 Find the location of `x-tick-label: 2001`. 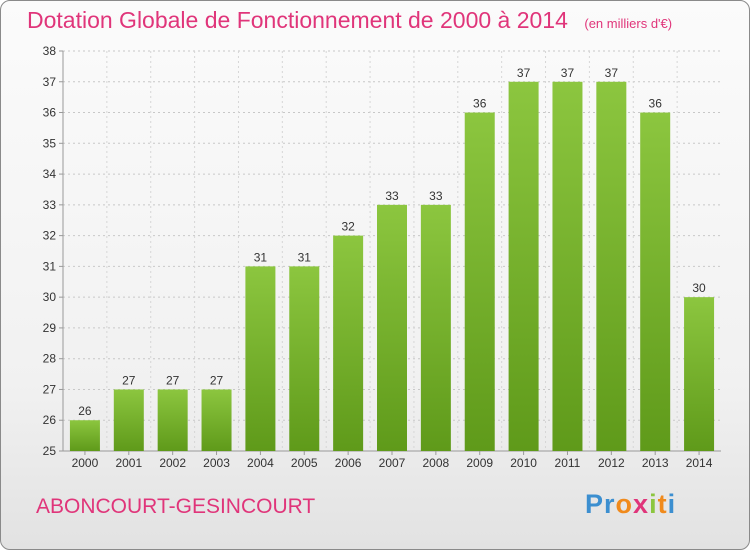

x-tick-label: 2001 is located at coordinates (128, 463).